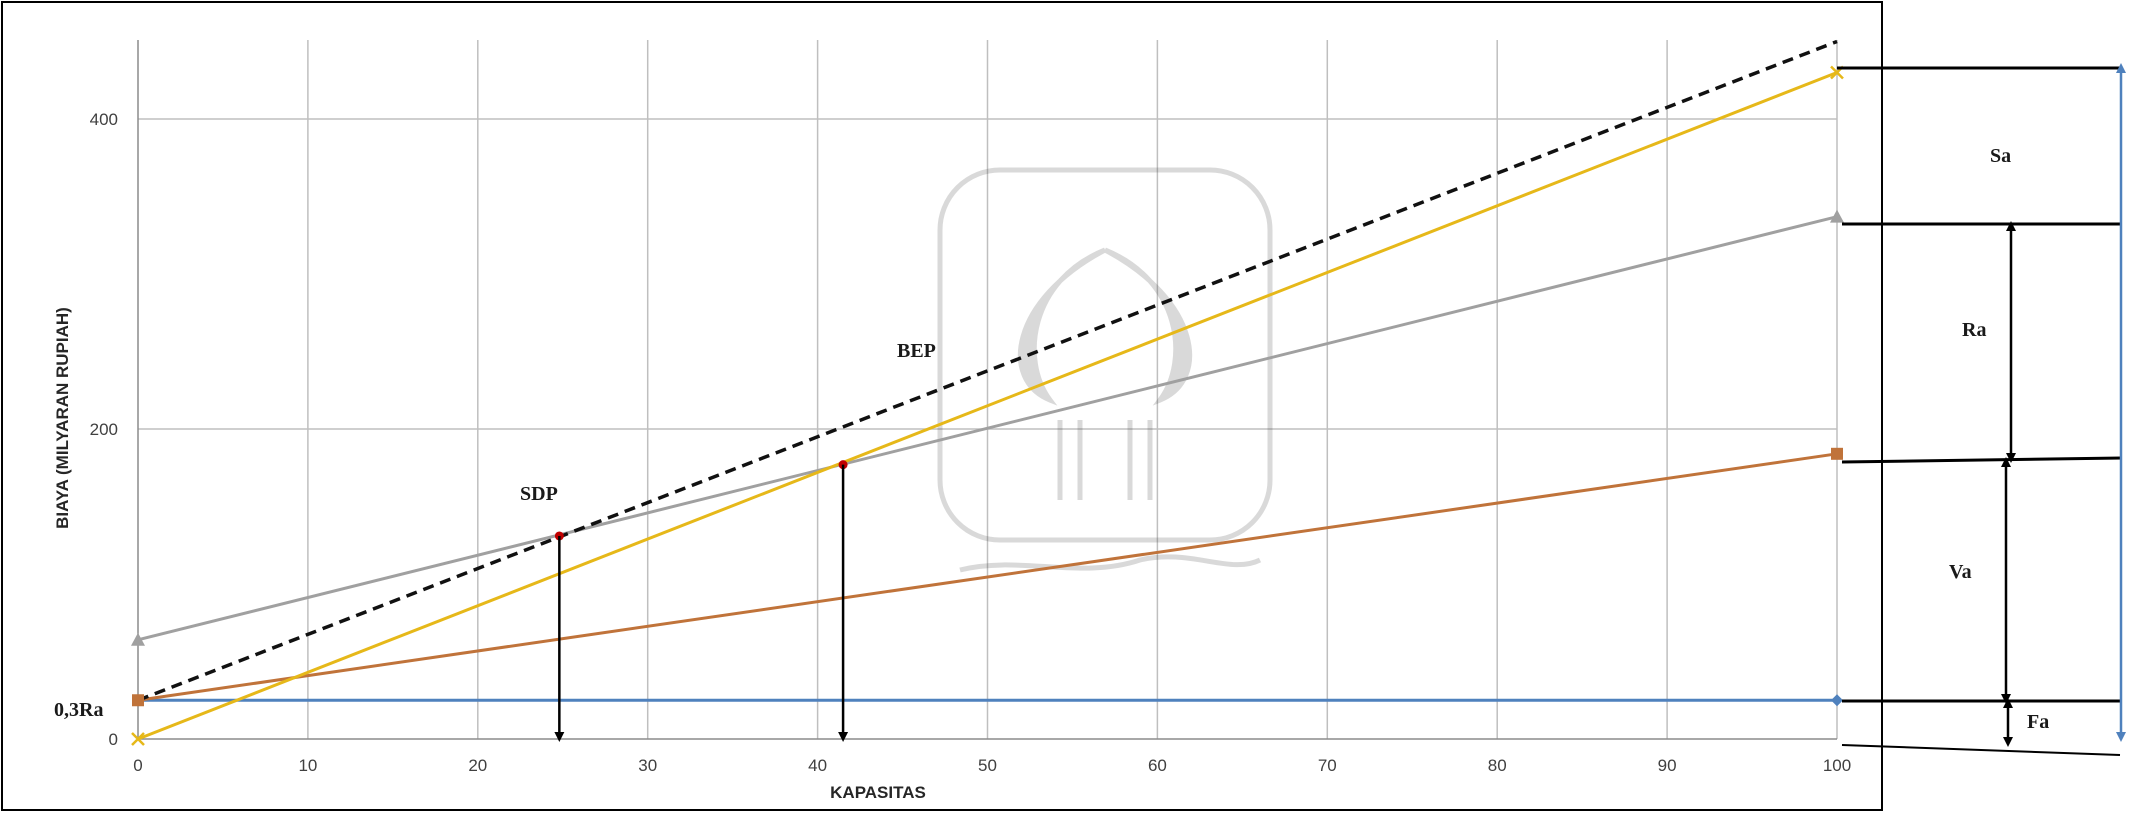  Describe the element at coordinates (539, 494) in the screenshot. I see `point-label-sdp: SDP` at that location.